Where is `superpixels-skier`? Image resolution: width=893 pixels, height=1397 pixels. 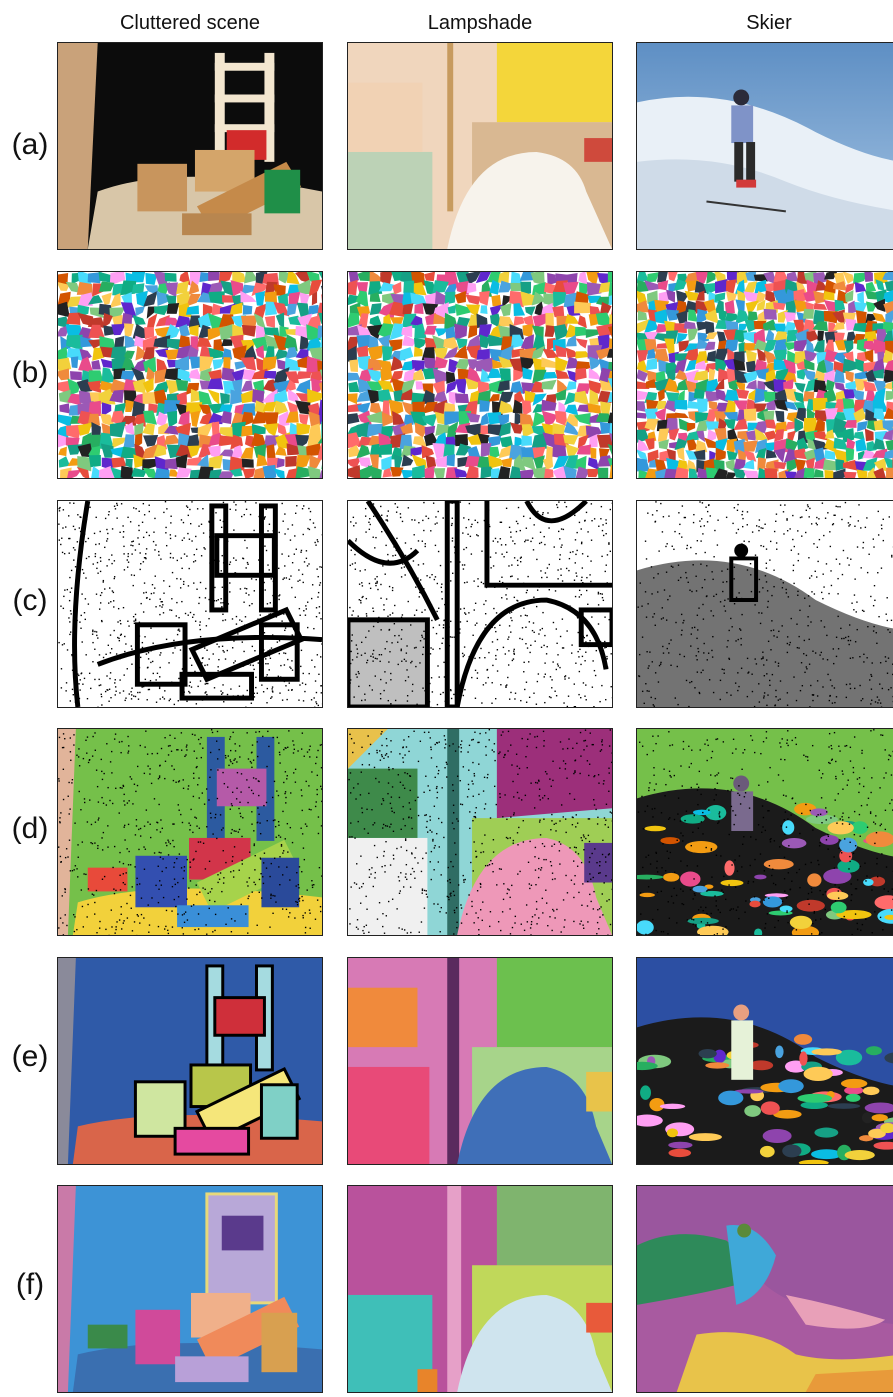 superpixels-skier is located at coordinates (764, 375).